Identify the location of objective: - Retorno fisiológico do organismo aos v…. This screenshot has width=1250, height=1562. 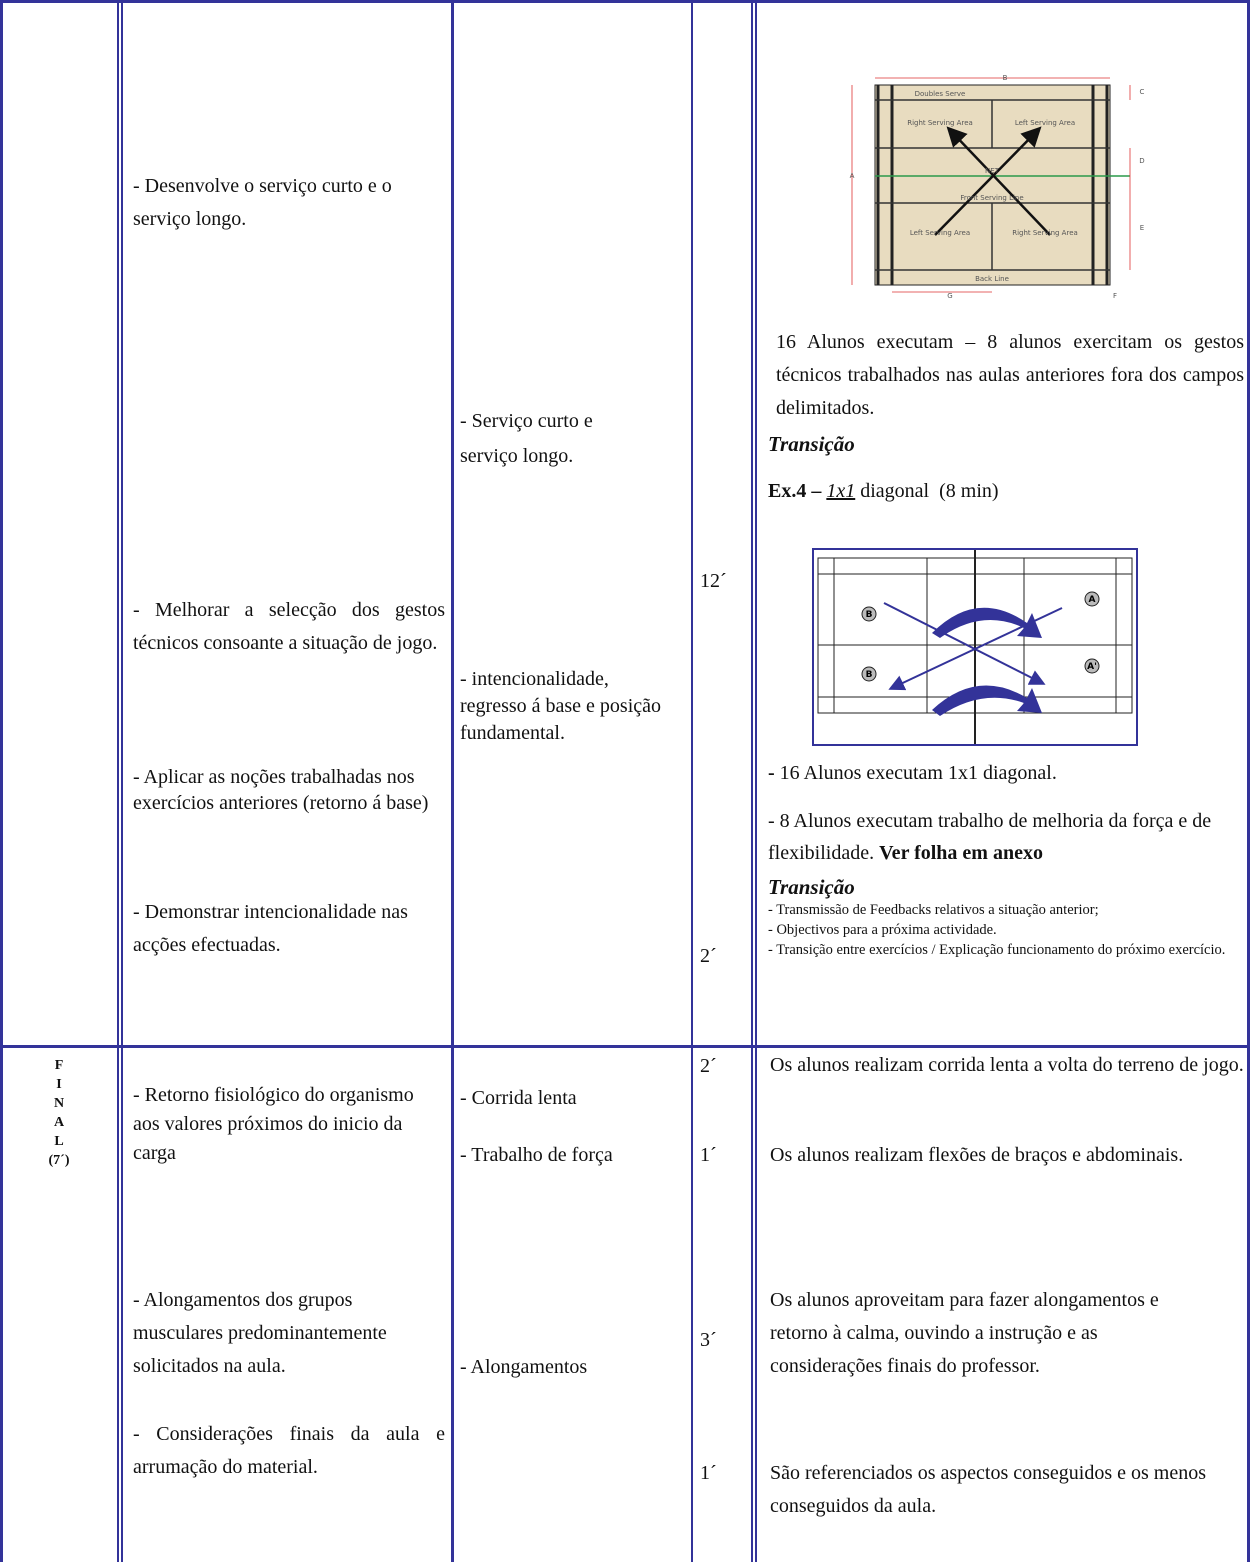
(273, 1124).